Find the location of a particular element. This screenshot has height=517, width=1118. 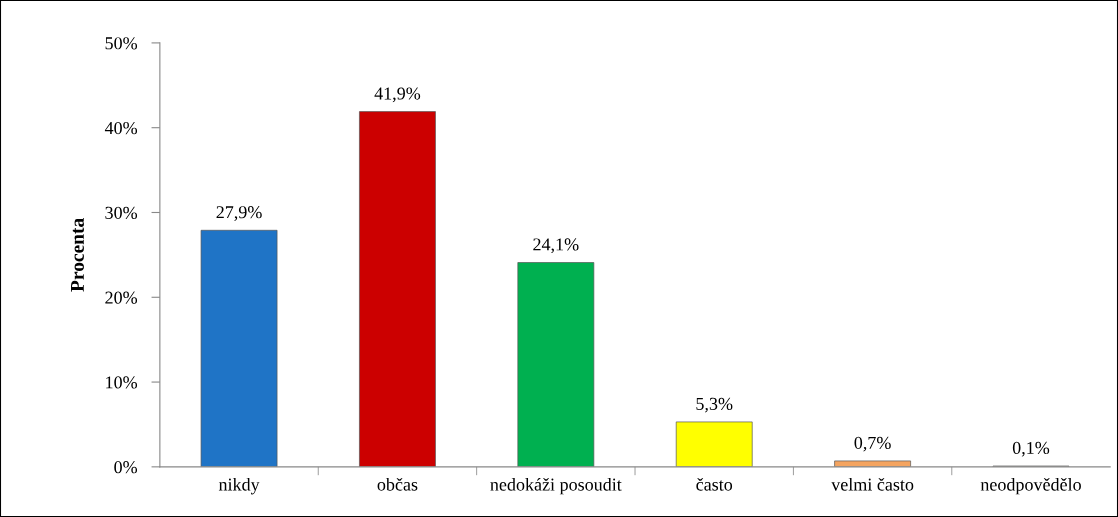

y-tick-label: 20% is located at coordinates (121, 297).